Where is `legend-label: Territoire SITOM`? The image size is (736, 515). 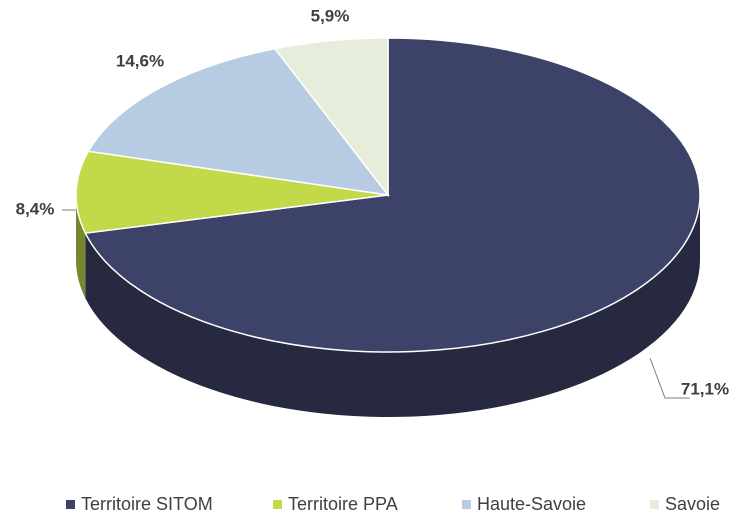 legend-label: Territoire SITOM is located at coordinates (147, 504).